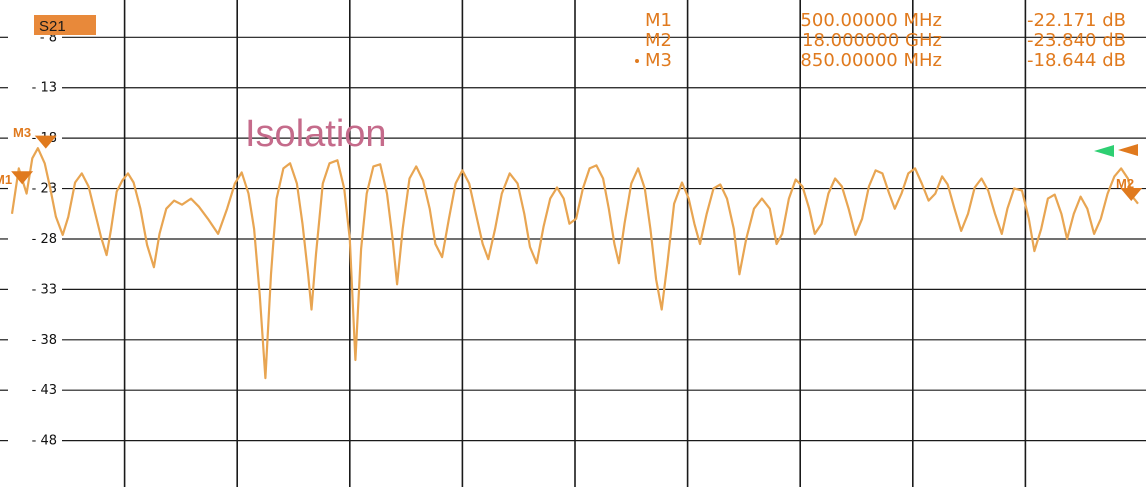  Describe the element at coordinates (44, 441) in the screenshot. I see `y-tick-label: - 48` at that location.